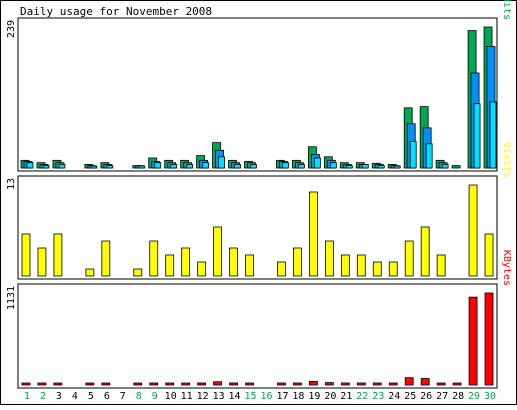  I want to click on x-tick-label-day-4: 4, so click(75, 396).